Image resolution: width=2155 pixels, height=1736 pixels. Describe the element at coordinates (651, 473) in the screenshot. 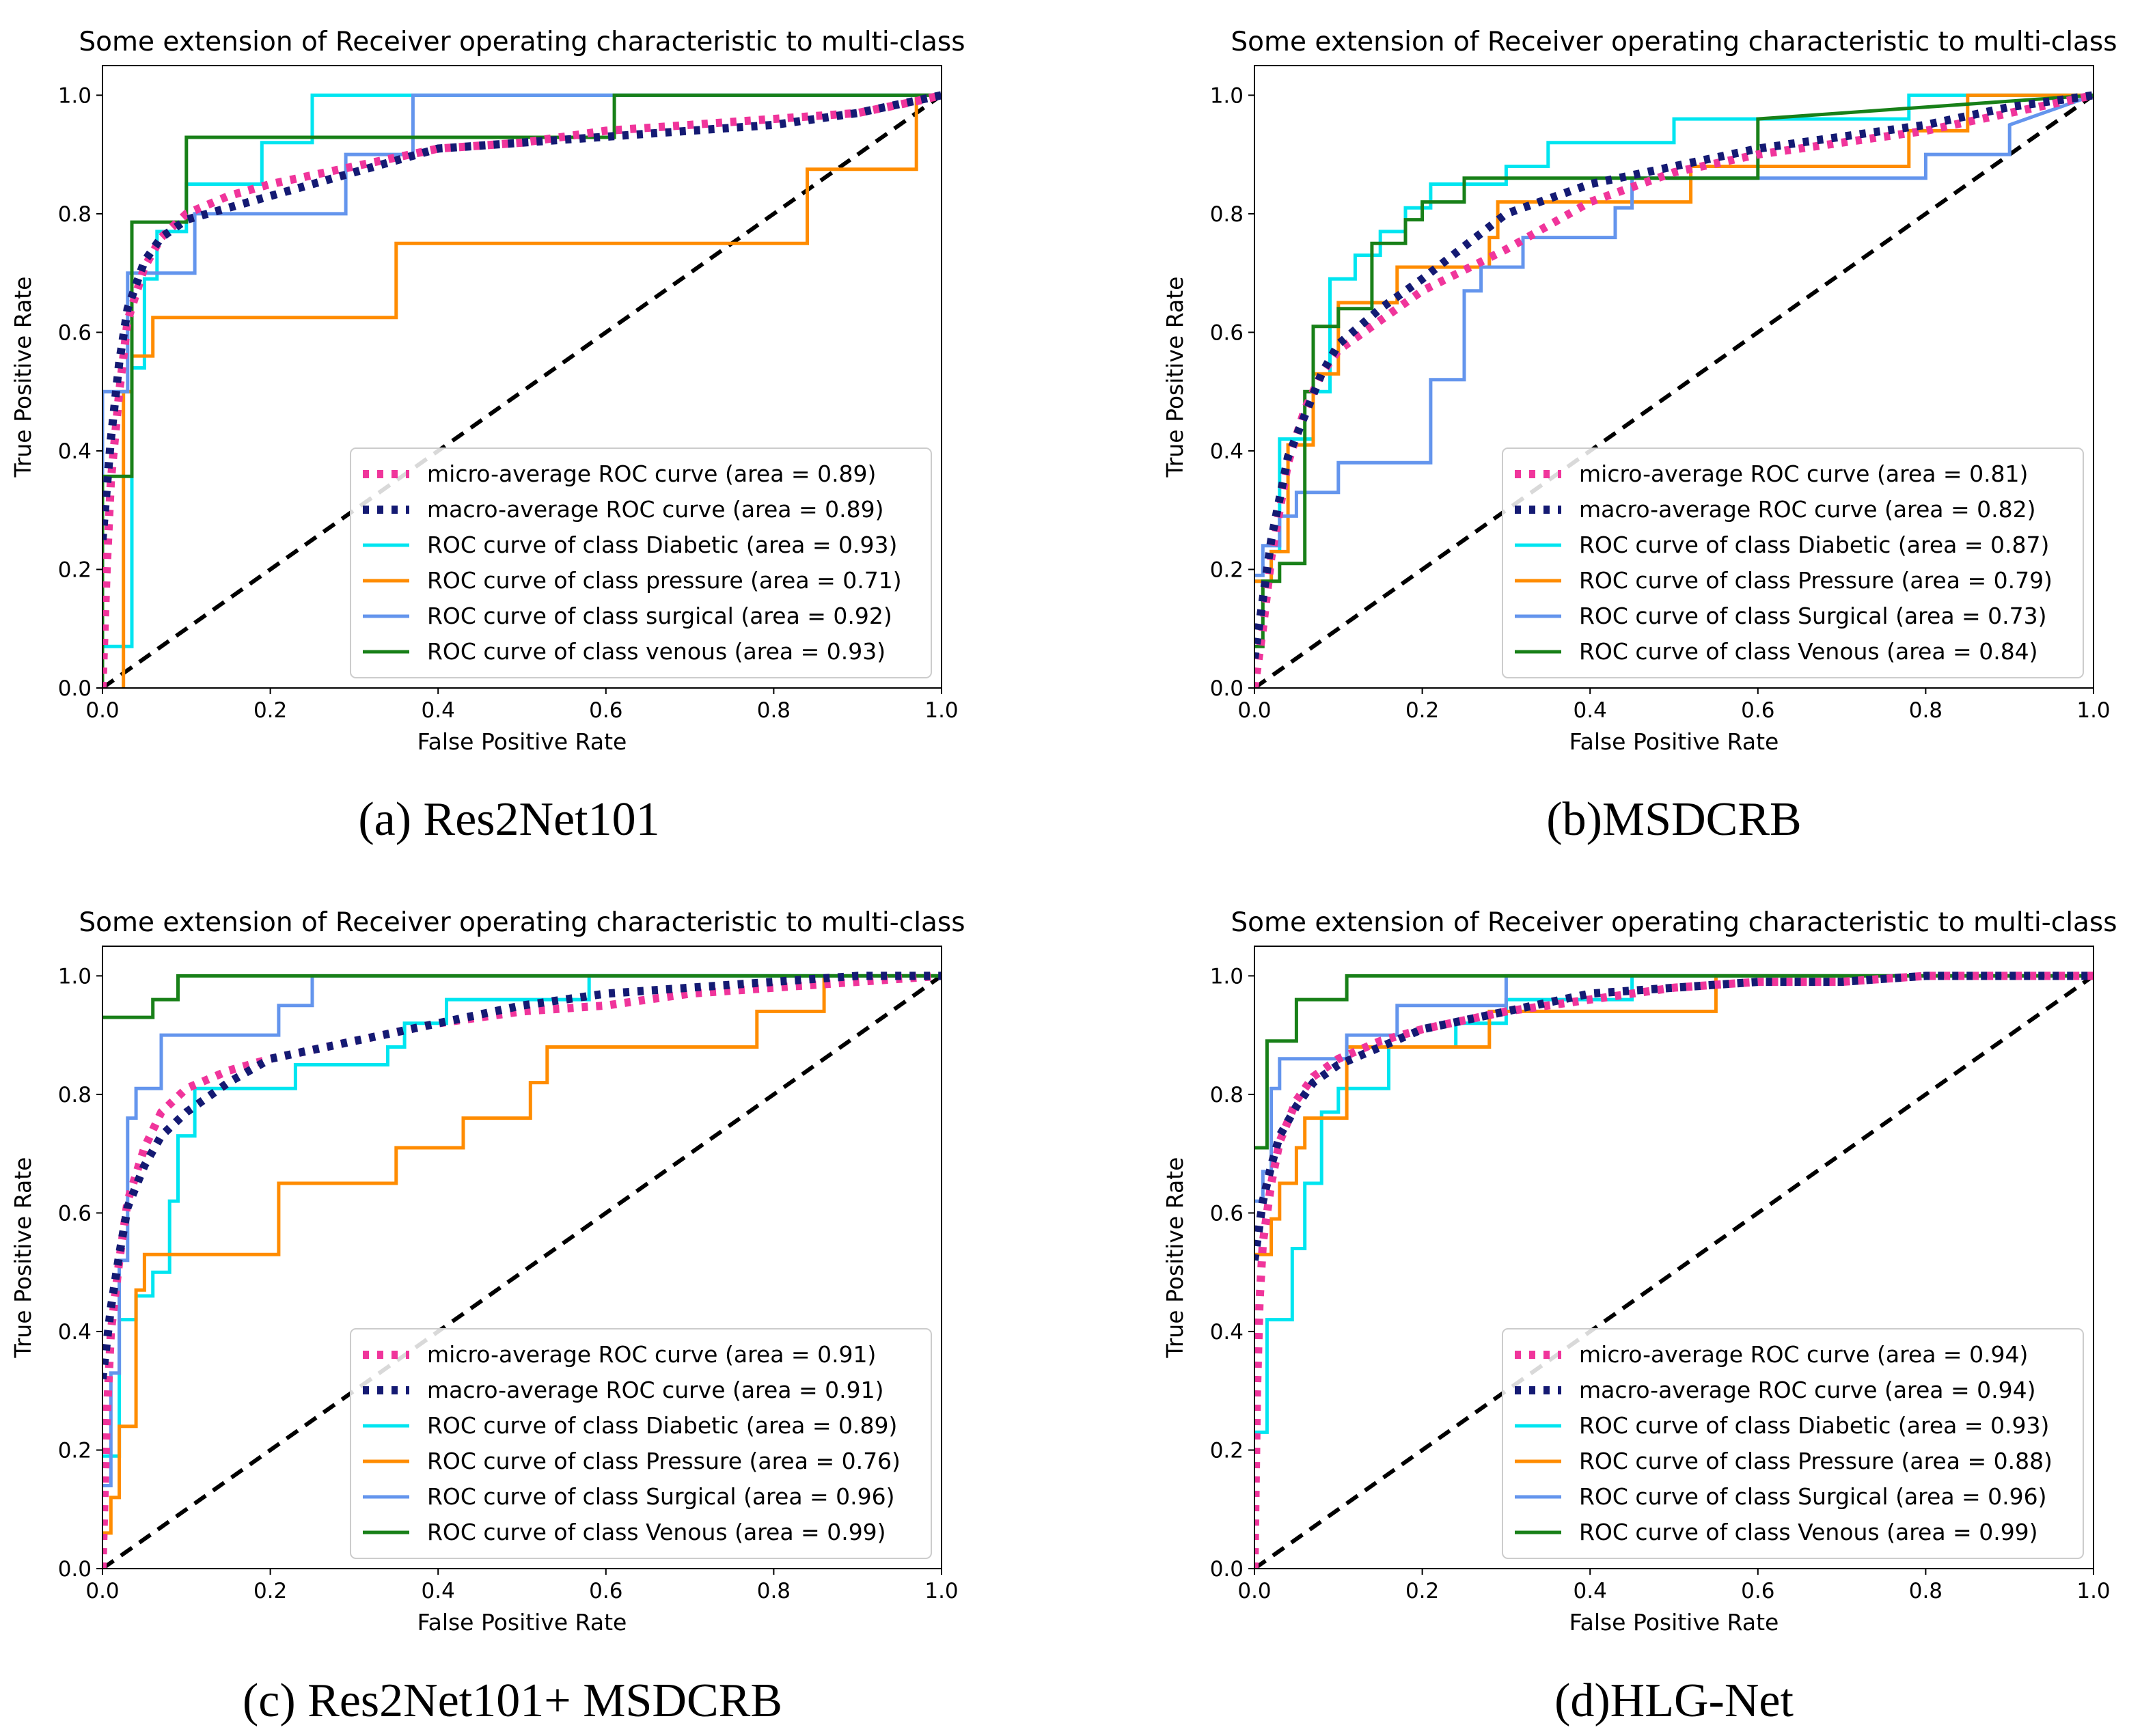

I see `legend-label-micro: micro-average ROC curve (area = 0.89)` at that location.